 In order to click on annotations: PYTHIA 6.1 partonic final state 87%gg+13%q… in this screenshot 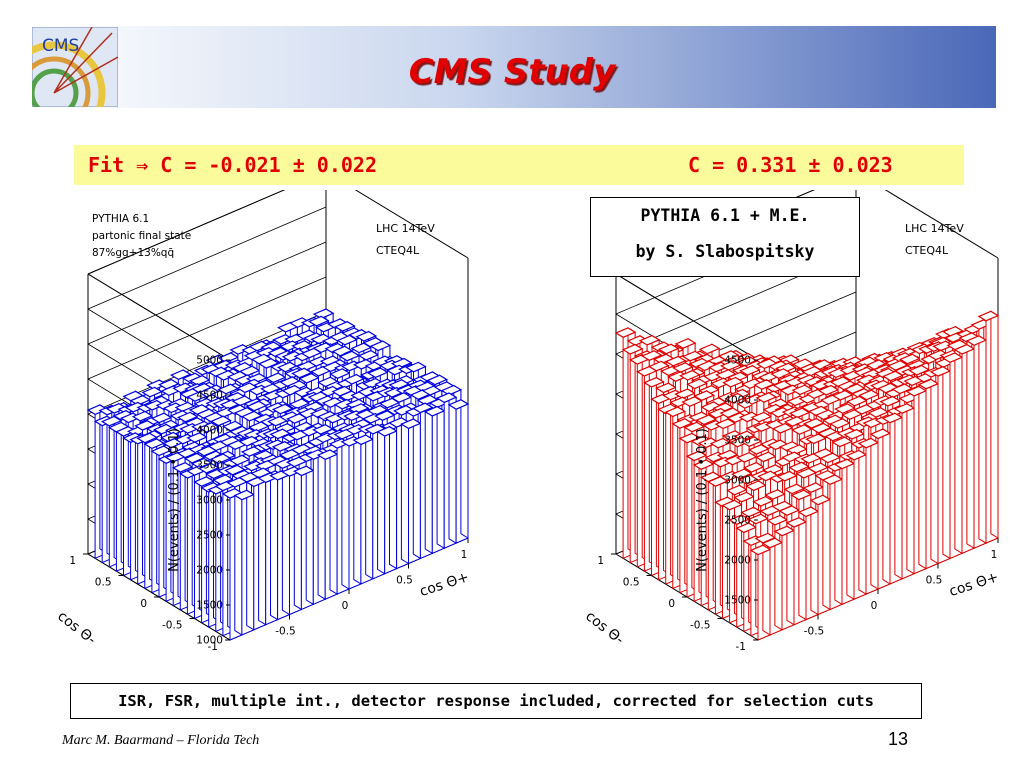, I will do `click(263, 236)`.